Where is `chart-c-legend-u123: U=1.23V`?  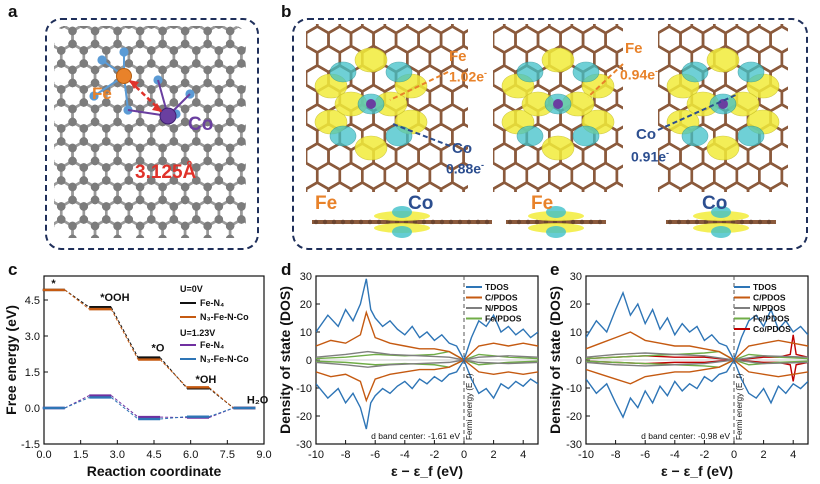
chart-c-legend-u123: U=1.23V is located at coordinates (197, 333).